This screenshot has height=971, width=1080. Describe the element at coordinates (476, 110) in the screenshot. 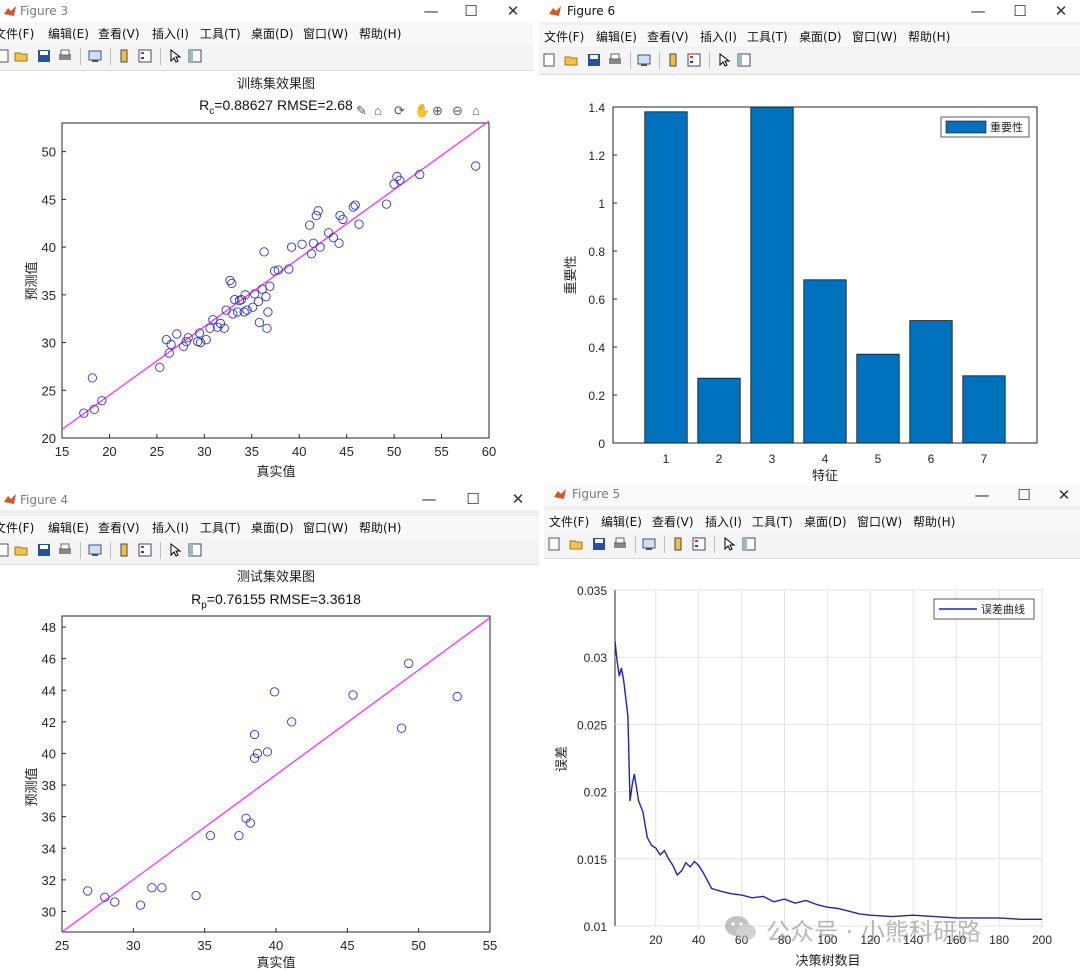

I see `home-icon: ⌂` at that location.